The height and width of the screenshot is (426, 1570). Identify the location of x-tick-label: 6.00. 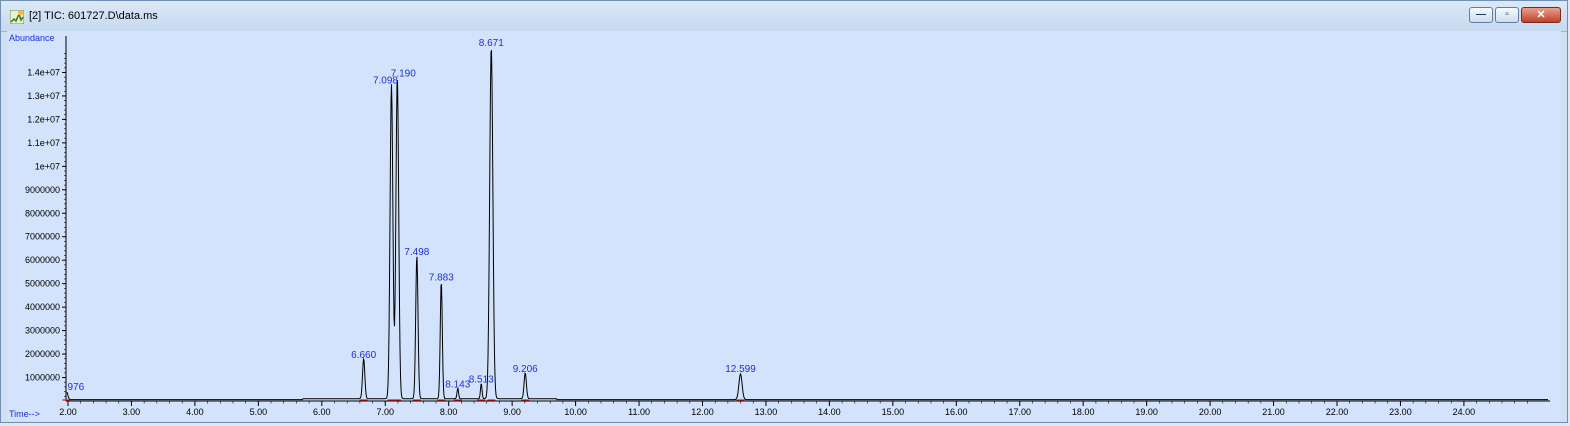
(322, 412).